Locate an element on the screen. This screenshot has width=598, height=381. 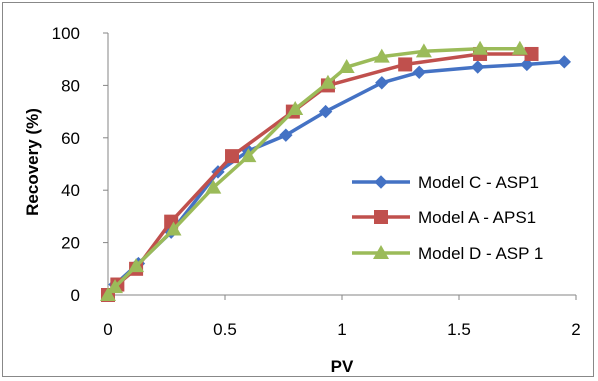
x-tick-label: 0.5 is located at coordinates (225, 329).